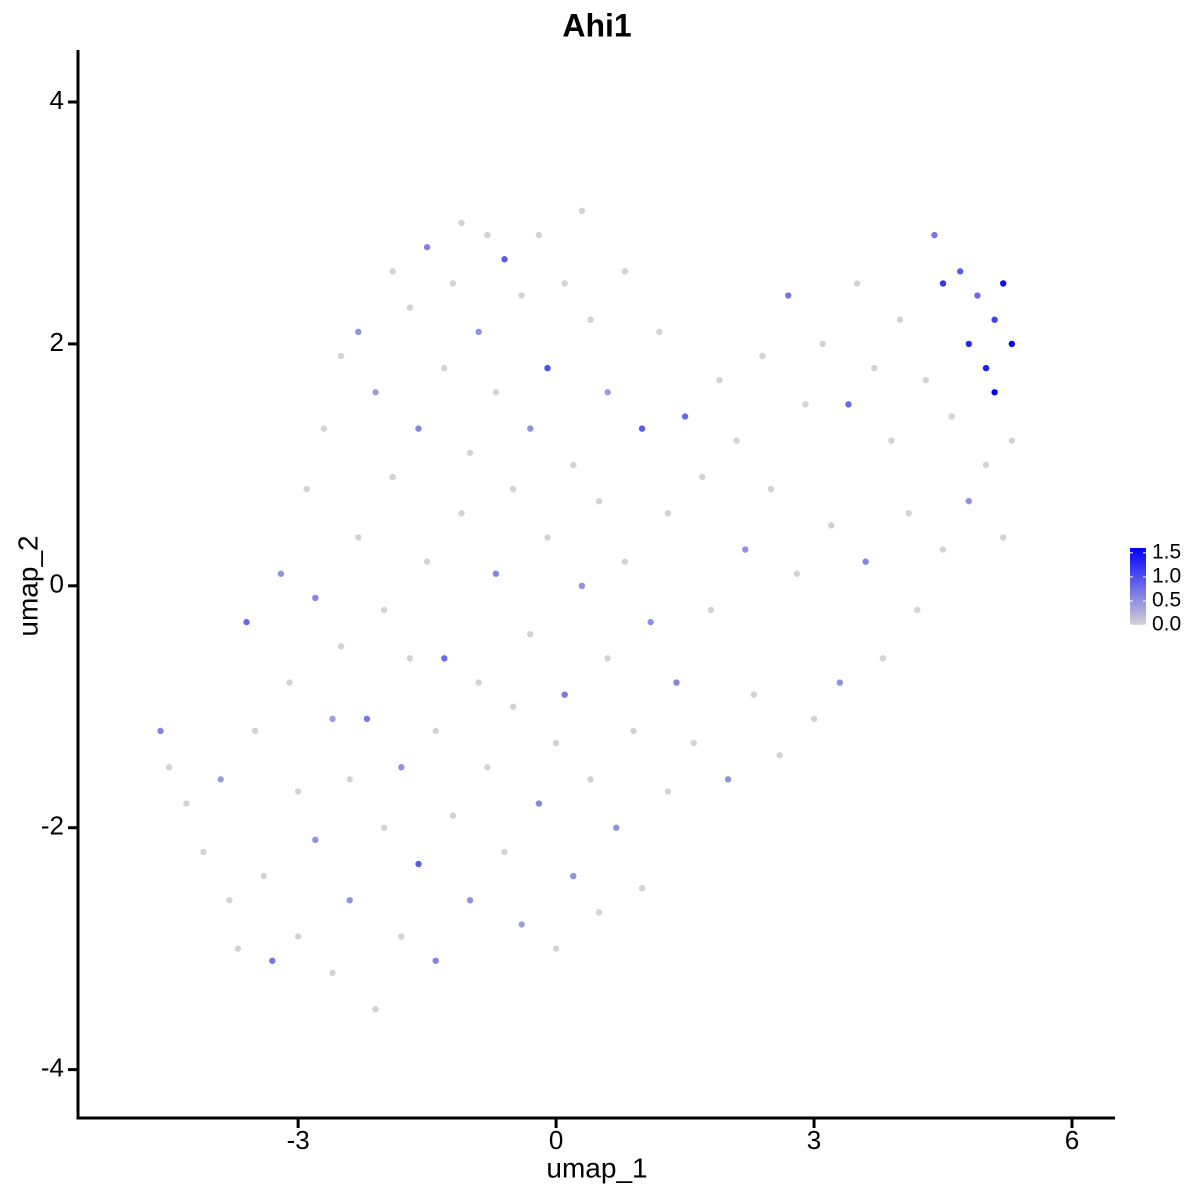 This screenshot has height=1200, width=1200. I want to click on y-axis-title: umap_2, so click(27, 585).